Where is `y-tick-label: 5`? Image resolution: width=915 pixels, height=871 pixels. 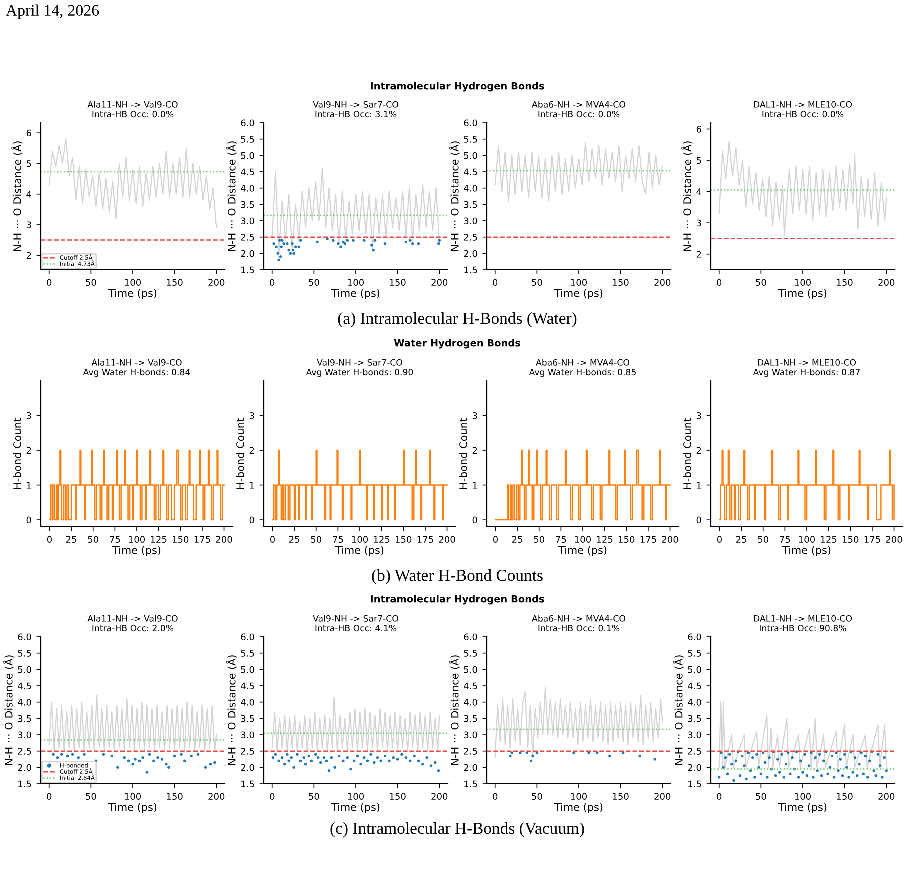
y-tick-label: 5 is located at coordinates (699, 160).